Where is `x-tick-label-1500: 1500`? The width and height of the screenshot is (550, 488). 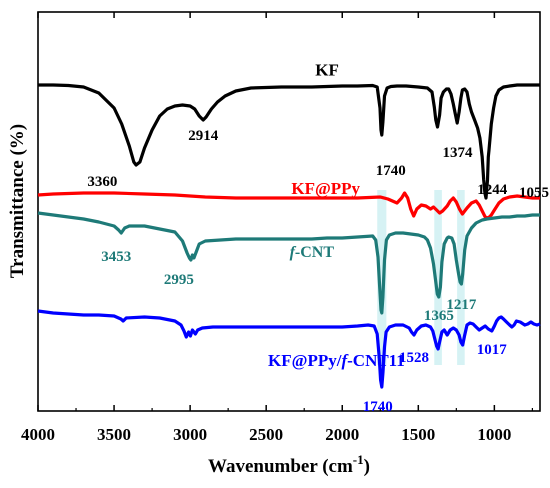 x-tick-label-1500: 1500 is located at coordinates (418, 434).